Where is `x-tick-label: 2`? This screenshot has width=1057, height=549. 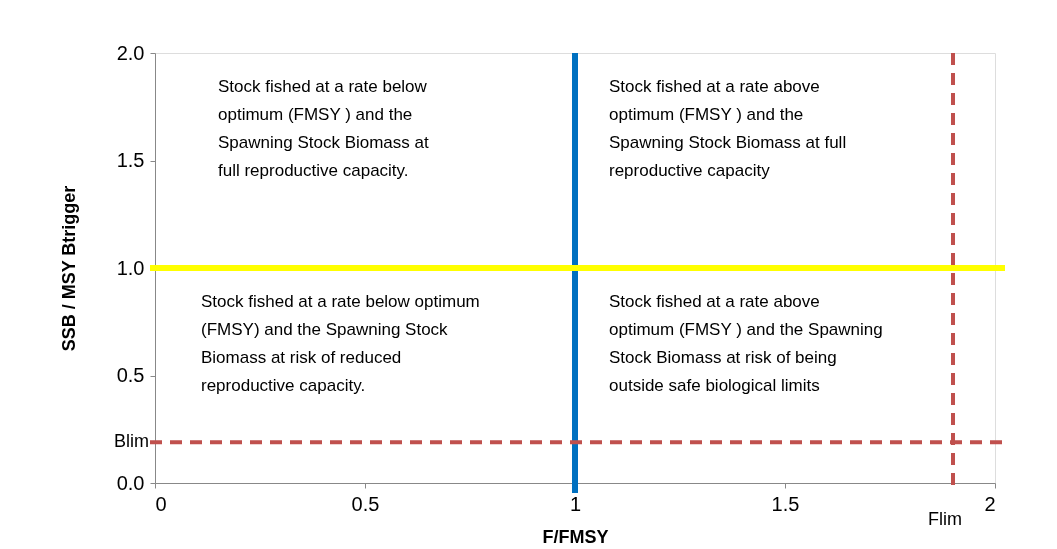 x-tick-label: 2 is located at coordinates (990, 503).